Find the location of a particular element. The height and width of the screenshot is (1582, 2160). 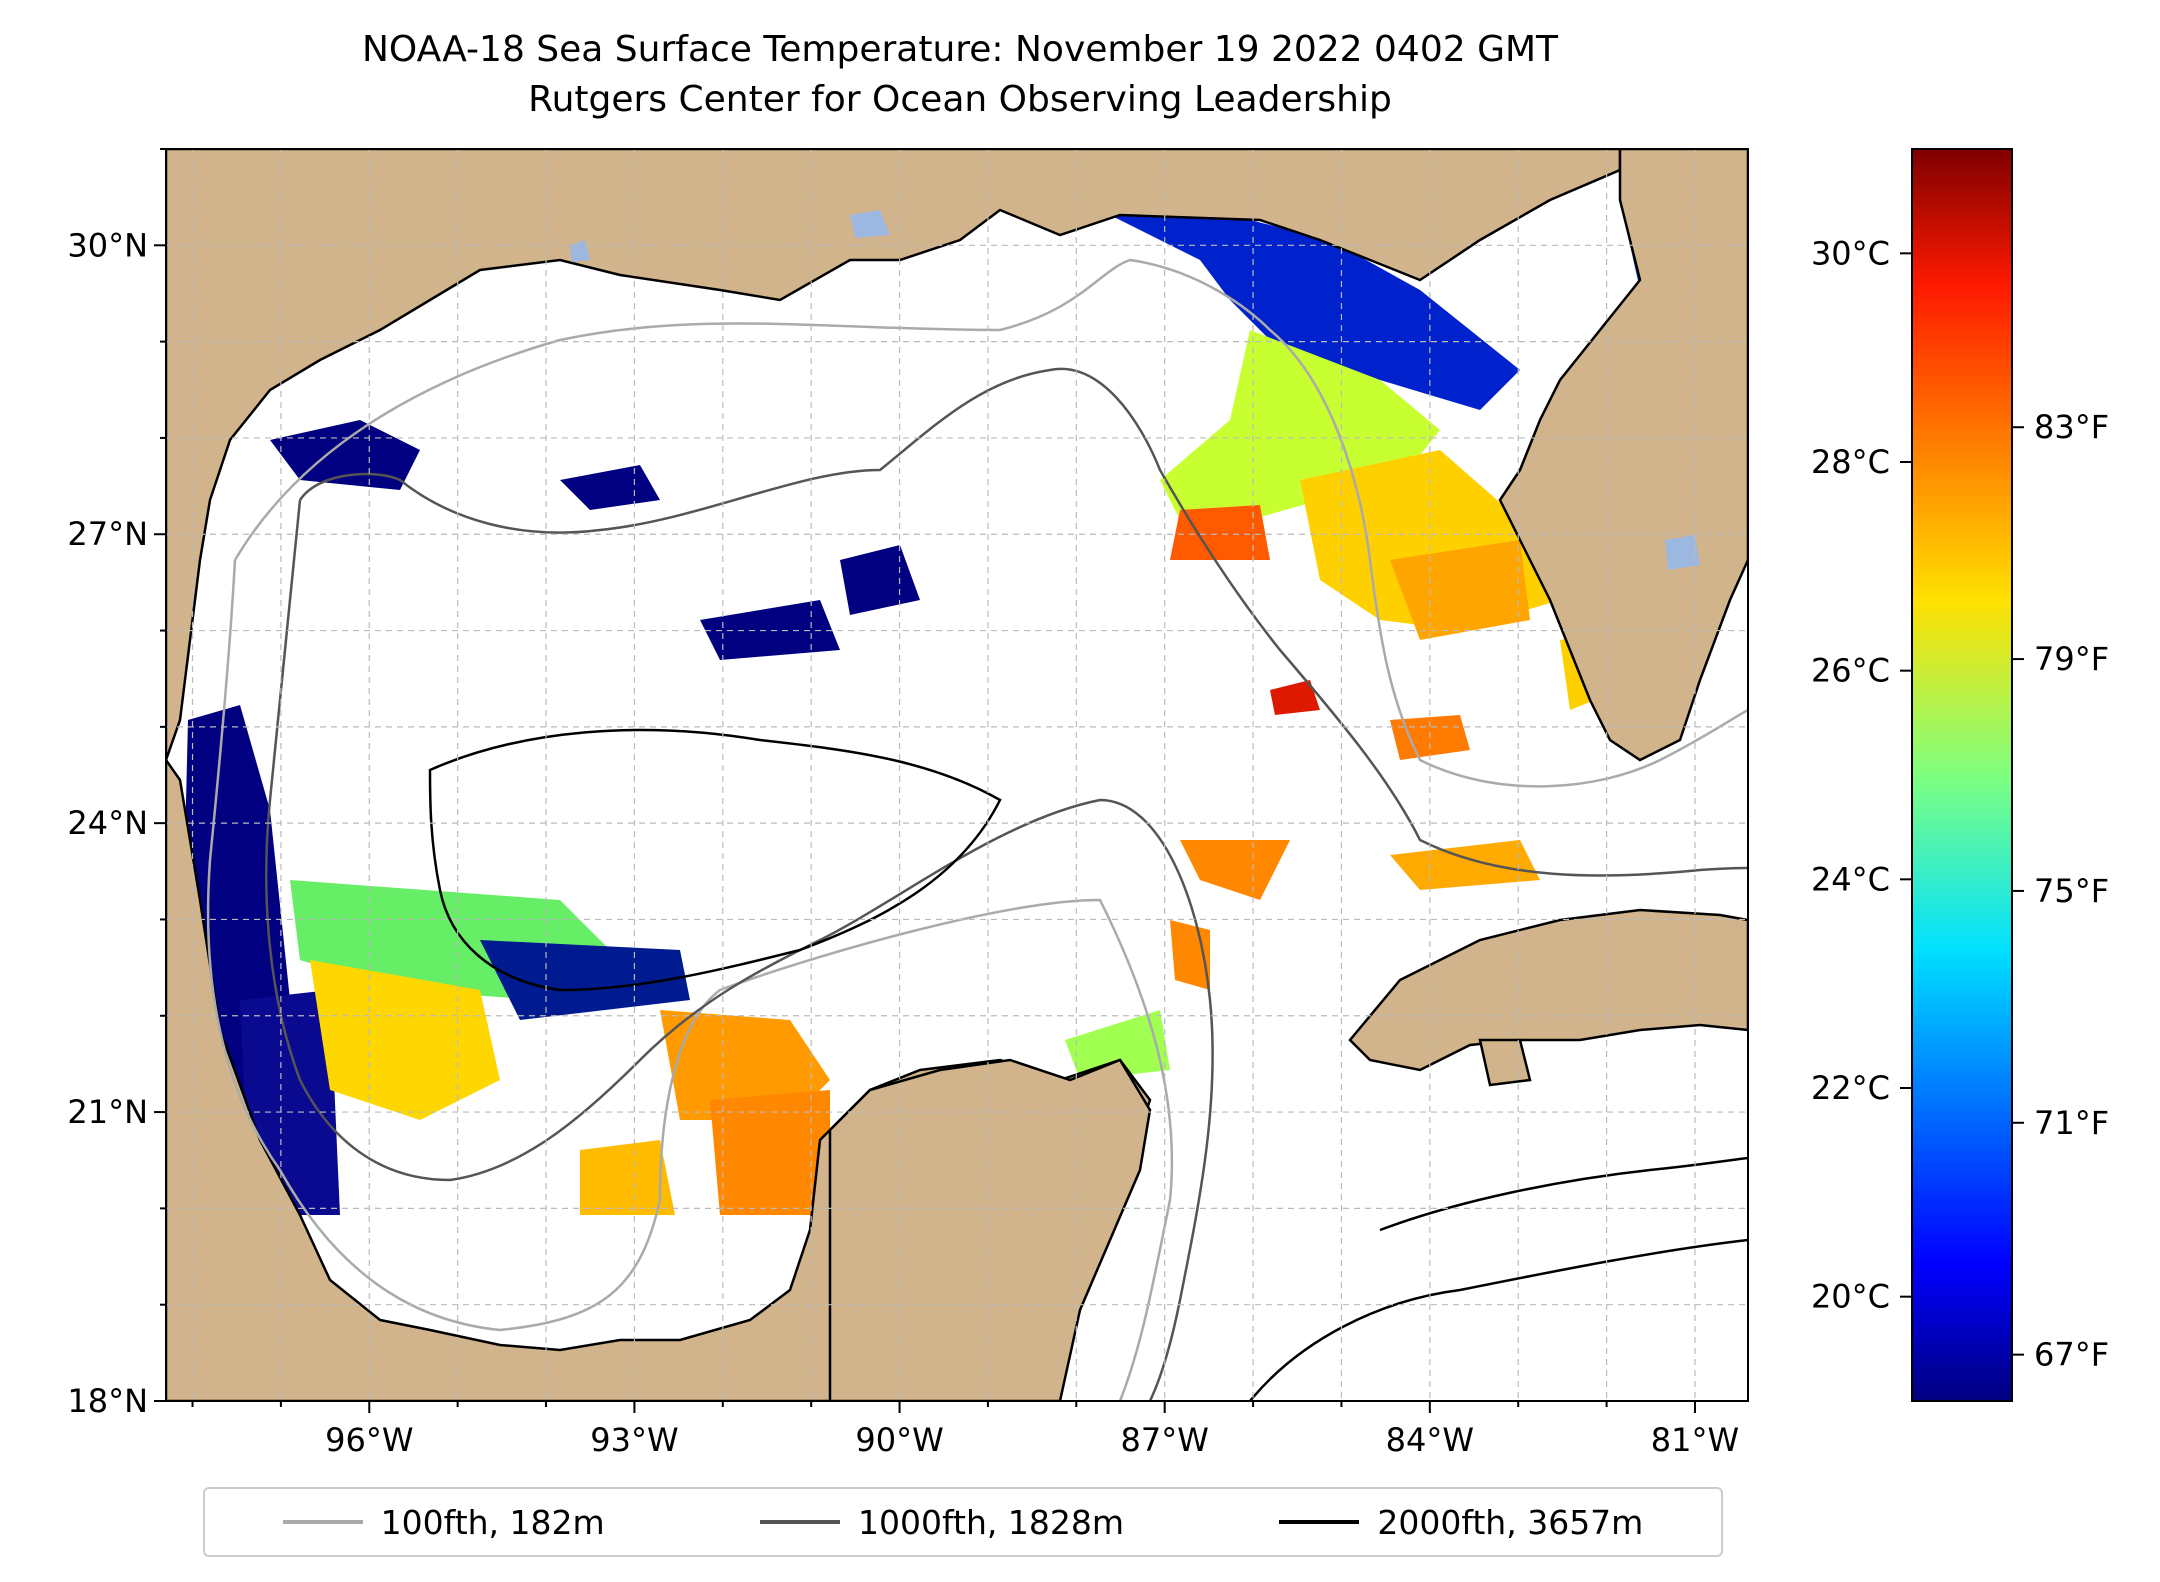

lon-tick-label: 87°W is located at coordinates (1165, 1440).